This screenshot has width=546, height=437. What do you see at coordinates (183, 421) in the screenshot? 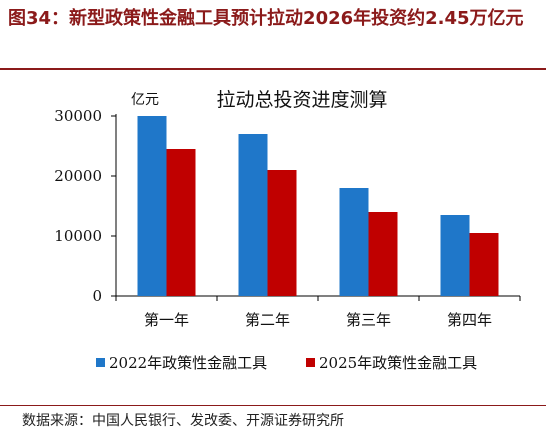
I see `source-note: 数据来源：中国人民银行、发改委、开源证券研究所` at bounding box center [183, 421].